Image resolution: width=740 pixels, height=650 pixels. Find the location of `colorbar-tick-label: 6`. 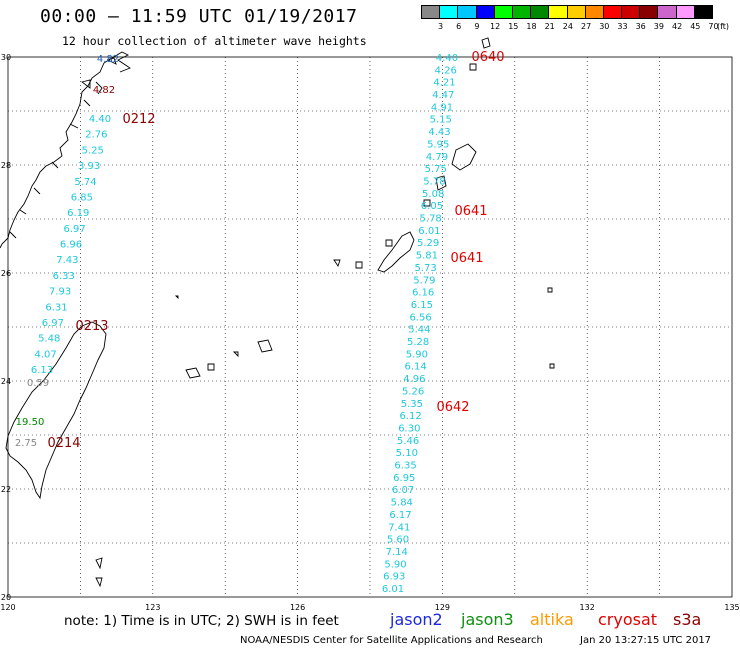

colorbar-tick-label: 6 is located at coordinates (459, 26).